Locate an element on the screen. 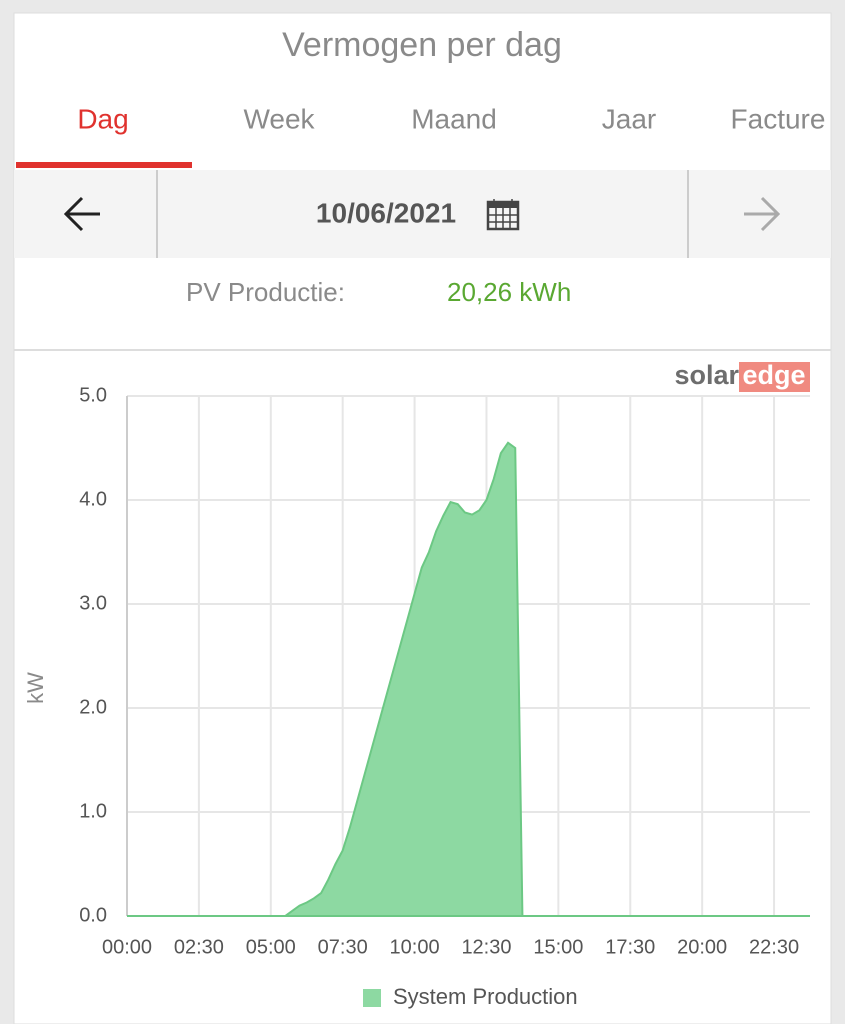  y-tick-label: 2.0 is located at coordinates (93, 707).